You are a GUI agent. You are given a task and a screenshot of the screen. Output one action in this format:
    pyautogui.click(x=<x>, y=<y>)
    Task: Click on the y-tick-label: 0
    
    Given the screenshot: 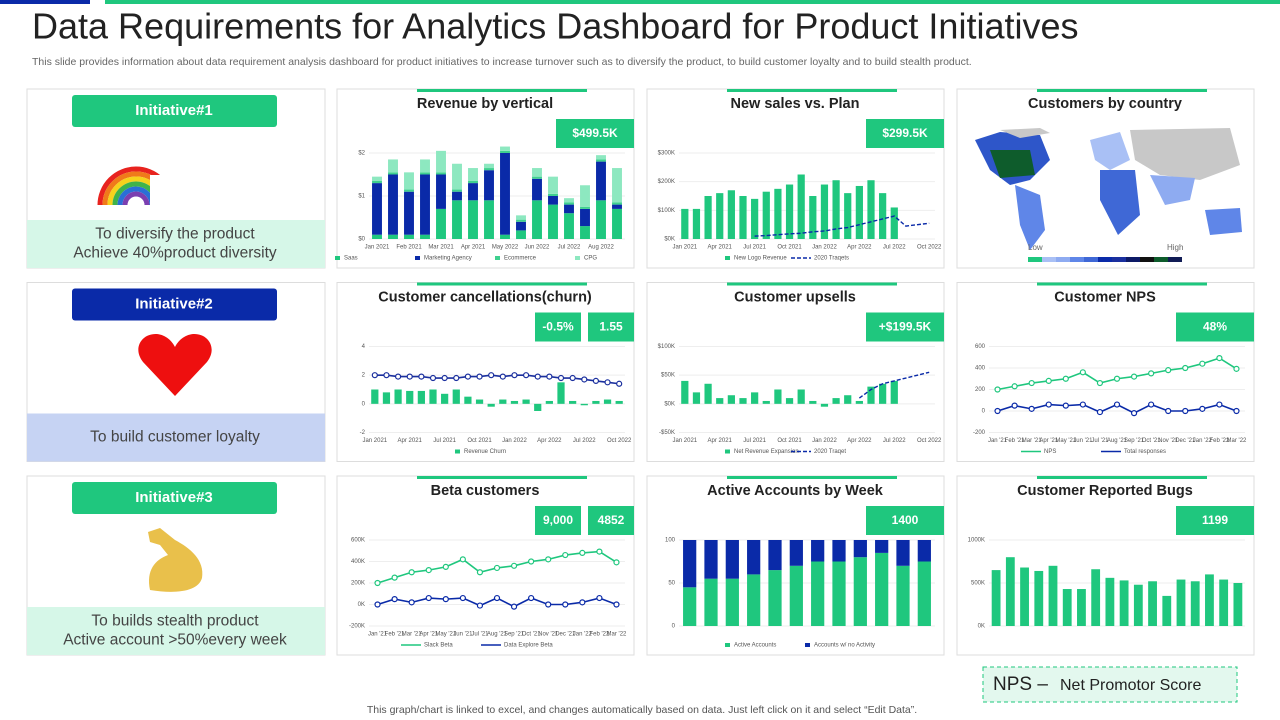 What is the action you would take?
    pyautogui.click(x=984, y=412)
    